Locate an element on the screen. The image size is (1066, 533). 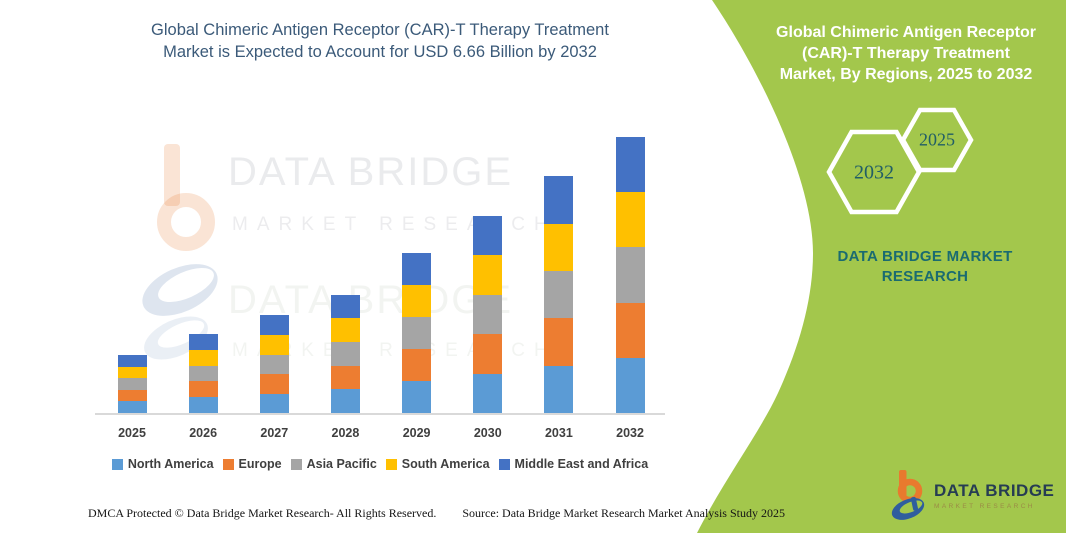
watermark-tagline-text: MARKET RESEARCH is located at coordinates (394, 224).